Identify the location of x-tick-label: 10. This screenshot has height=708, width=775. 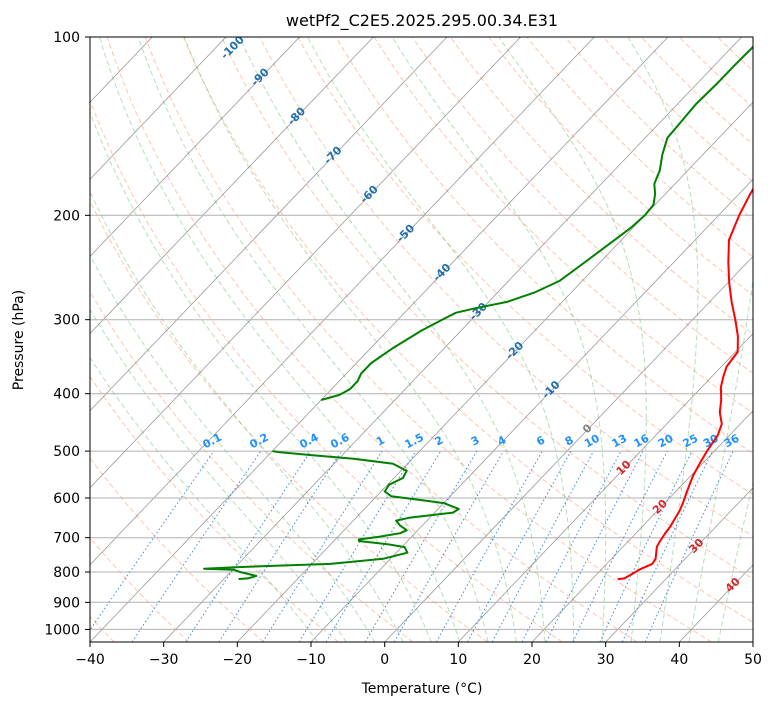
(458, 660).